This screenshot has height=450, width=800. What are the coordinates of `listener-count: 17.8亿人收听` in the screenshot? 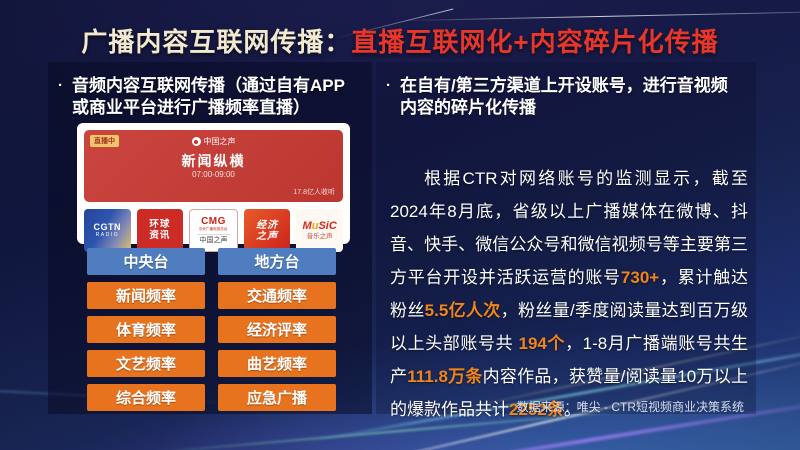 It's located at (314, 192).